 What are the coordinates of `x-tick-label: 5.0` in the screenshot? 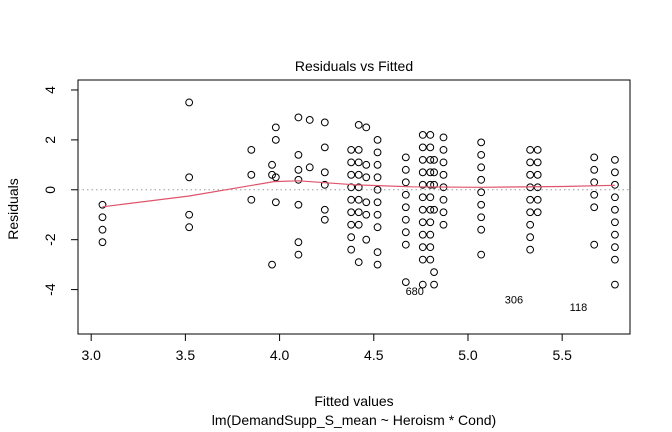 It's located at (468, 355).